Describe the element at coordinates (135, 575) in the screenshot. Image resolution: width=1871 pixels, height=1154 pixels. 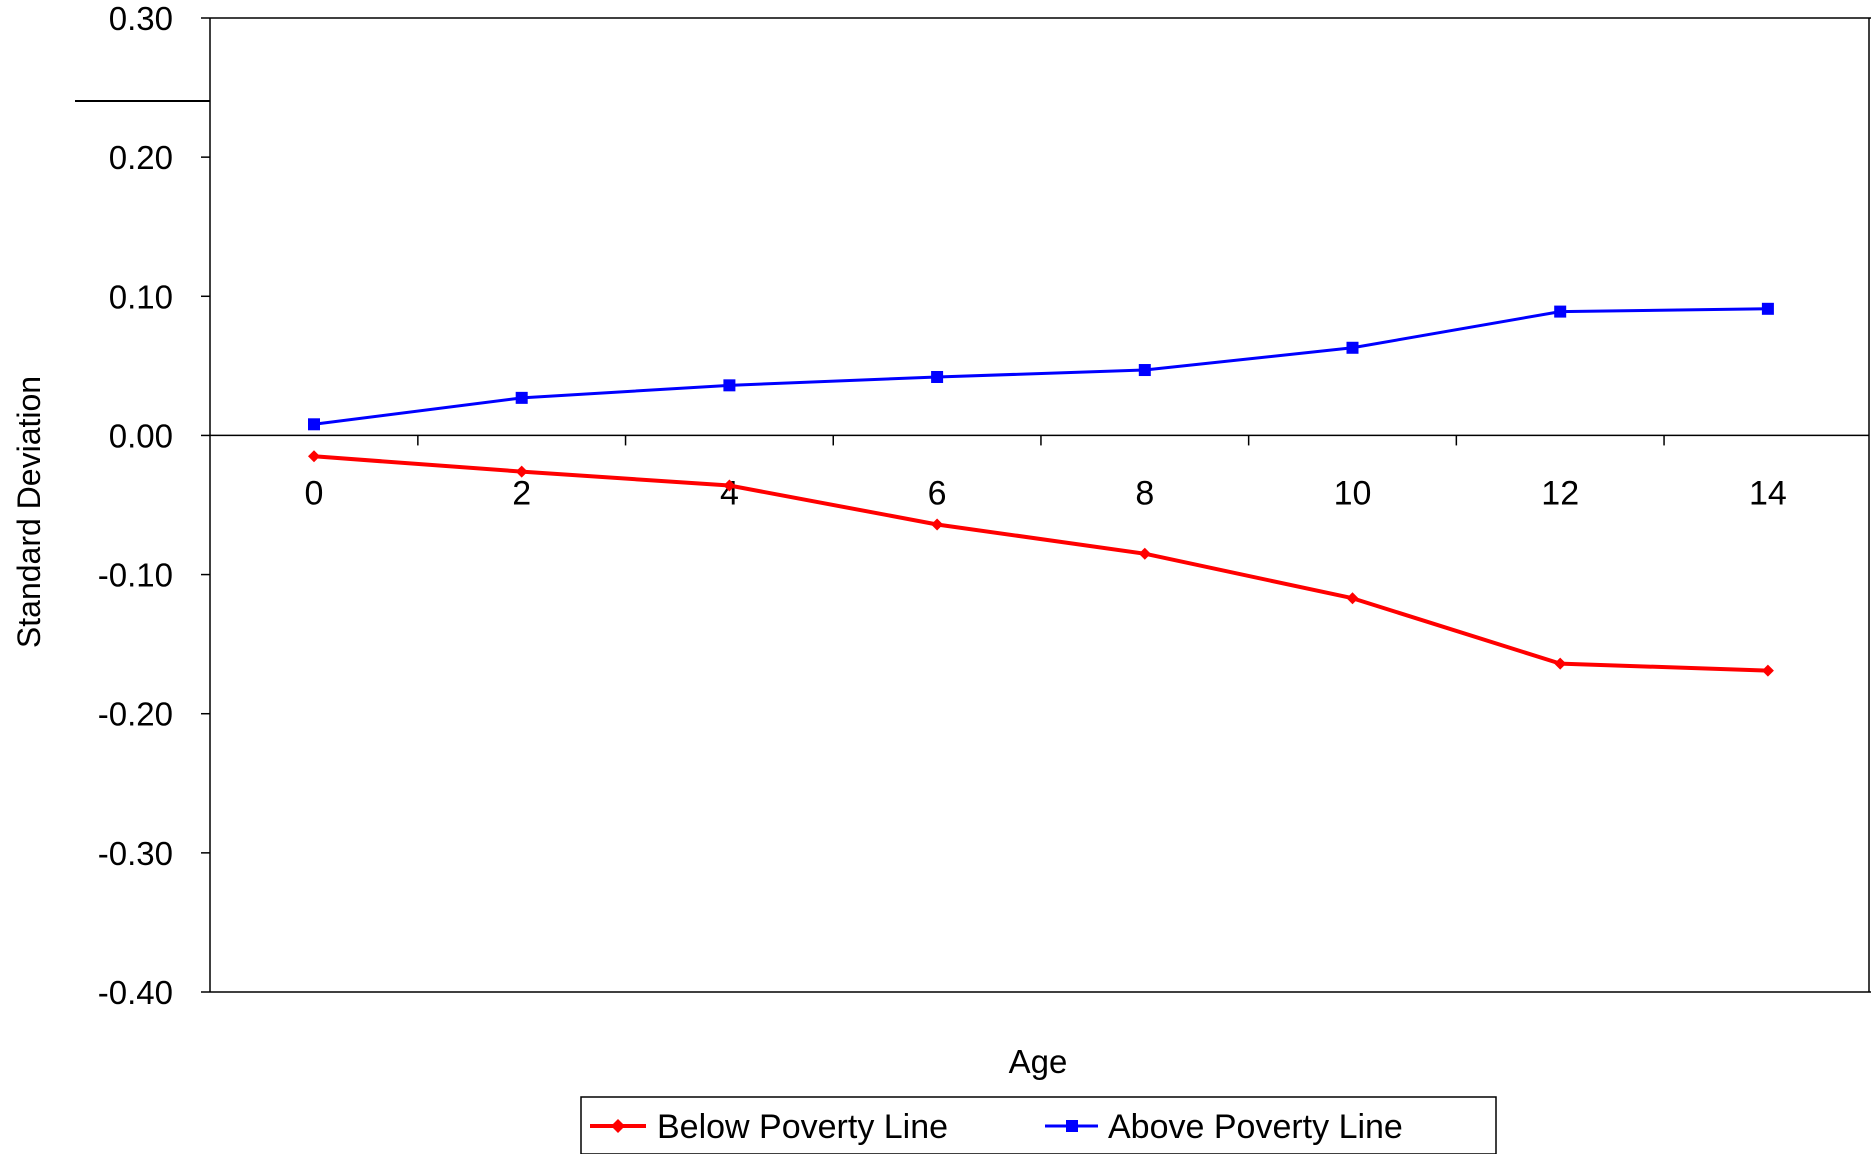
I see `y-tick-label: -0.10` at that location.